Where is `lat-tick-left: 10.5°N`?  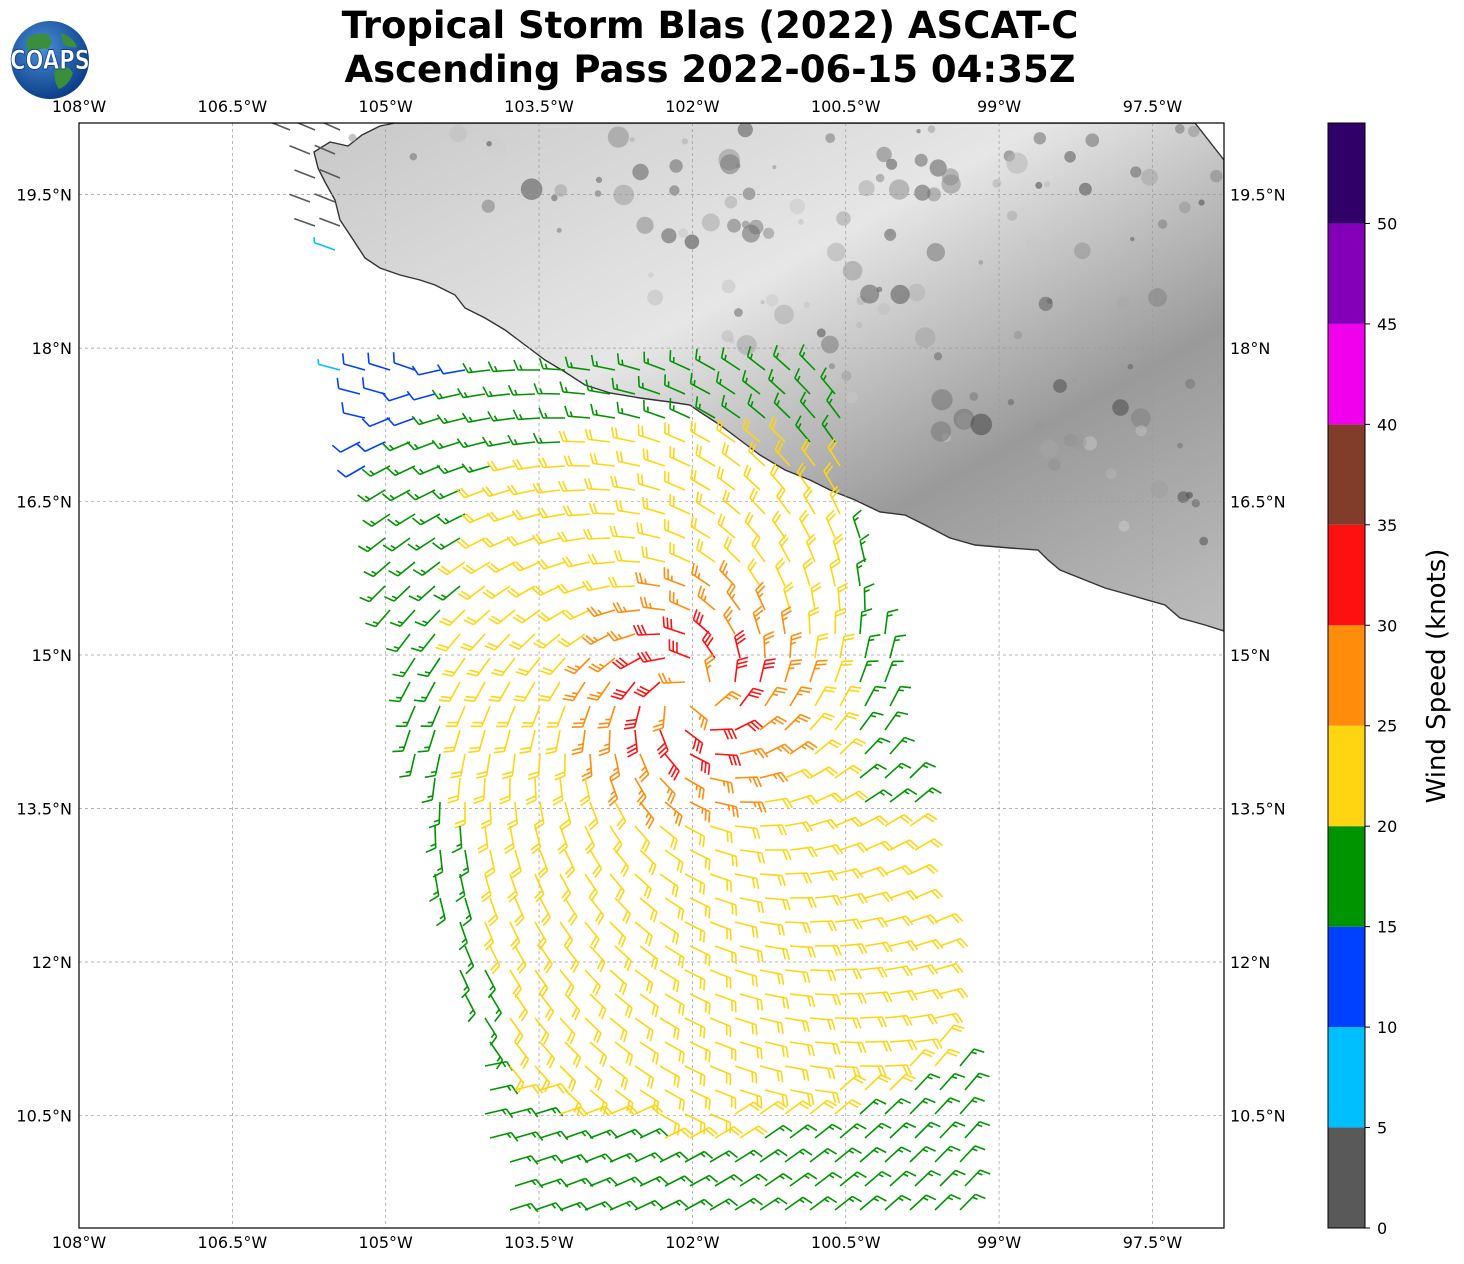
lat-tick-left: 10.5°N is located at coordinates (44, 1115).